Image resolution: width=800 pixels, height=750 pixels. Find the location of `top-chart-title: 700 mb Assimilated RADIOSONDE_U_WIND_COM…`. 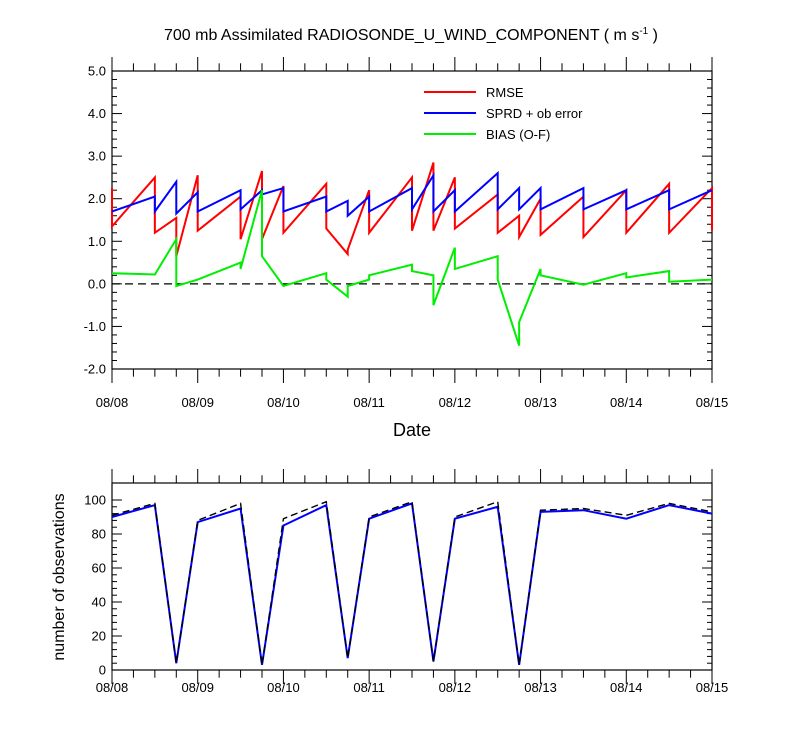

top-chart-title: 700 mb Assimilated RADIOSONDE_U_WIND_COM… is located at coordinates (411, 35).